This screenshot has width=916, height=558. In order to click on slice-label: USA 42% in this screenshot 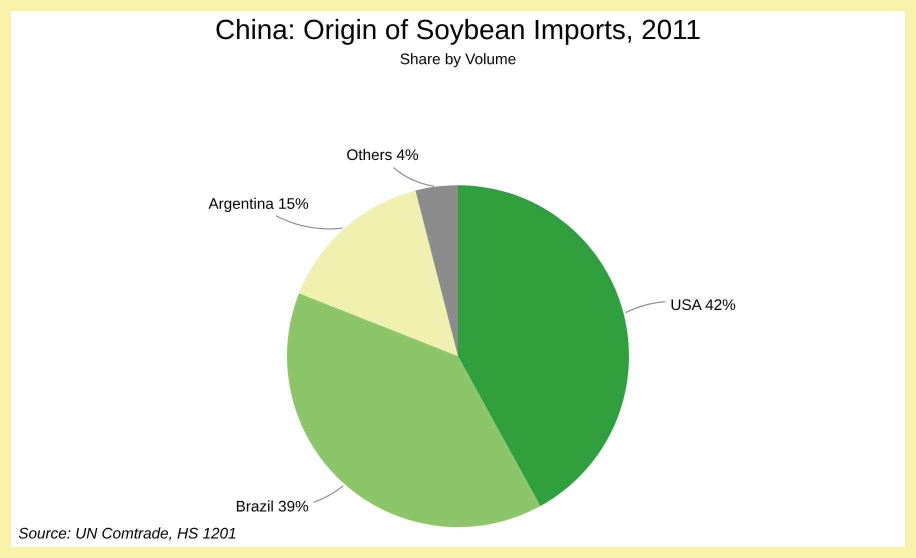, I will do `click(704, 304)`.